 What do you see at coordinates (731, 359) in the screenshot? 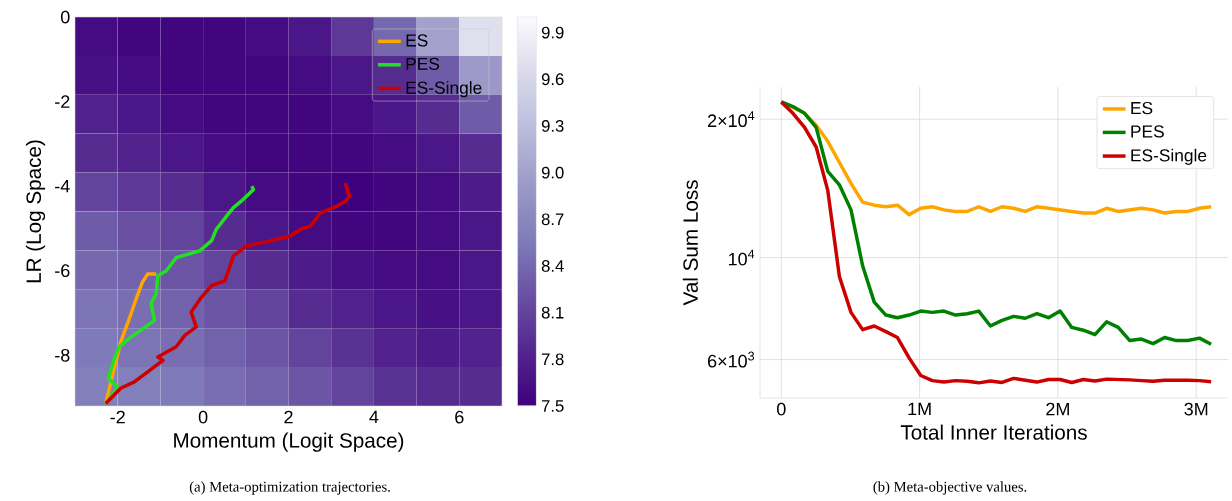
I see `y-tick-label: 6×10$^{3}$` at bounding box center [731, 359].